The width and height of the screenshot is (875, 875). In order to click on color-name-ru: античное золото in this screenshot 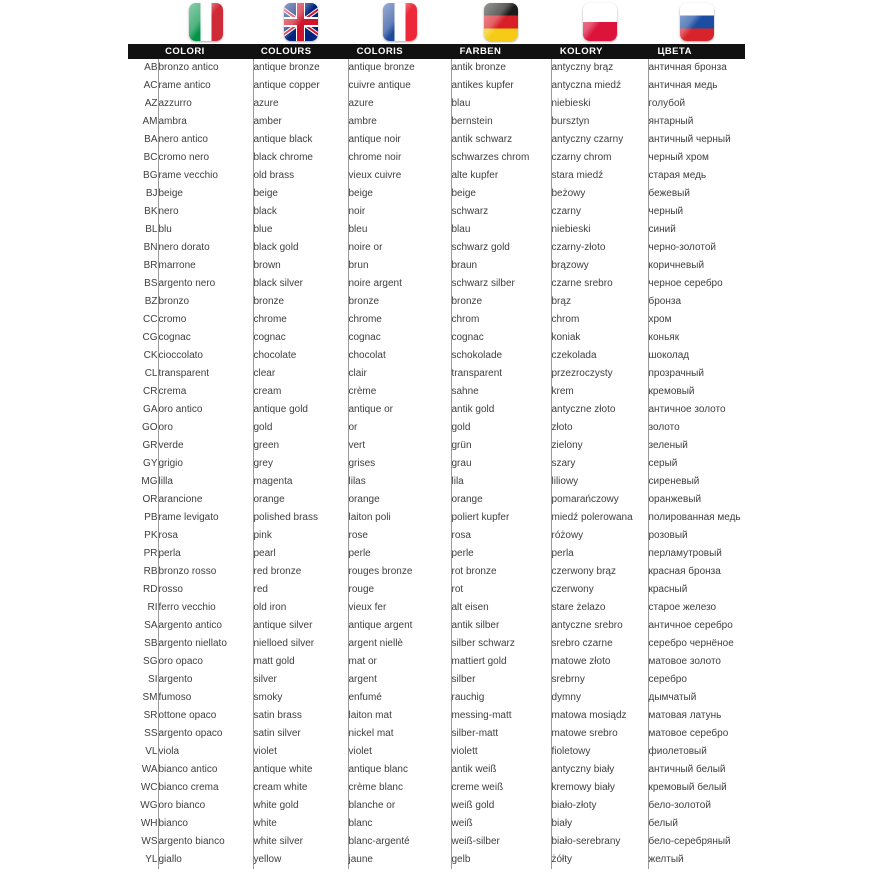, I will do `click(698, 410)`.